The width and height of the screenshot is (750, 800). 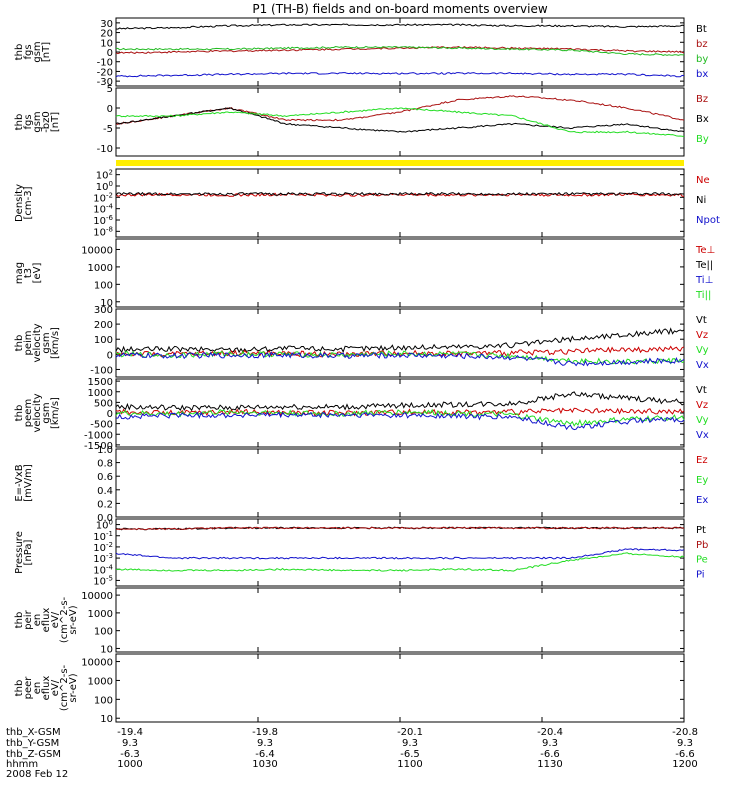 I want to click on y-tick-label: 10, so click(x=106, y=719).